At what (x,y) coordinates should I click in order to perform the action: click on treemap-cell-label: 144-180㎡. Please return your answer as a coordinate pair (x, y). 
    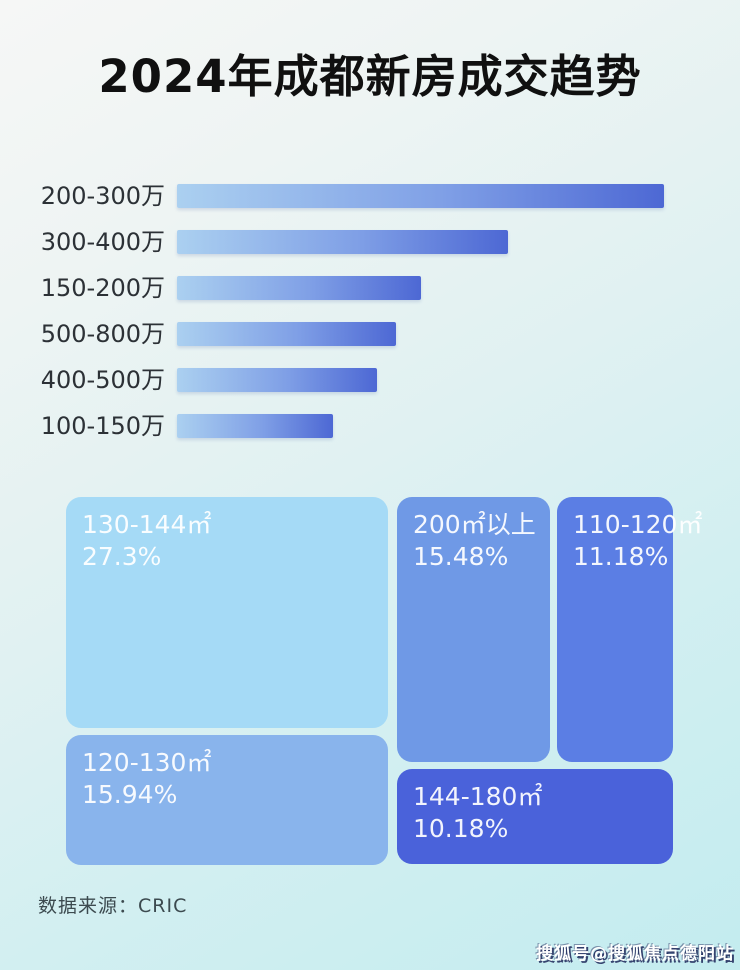
    Looking at the image, I should click on (478, 796).